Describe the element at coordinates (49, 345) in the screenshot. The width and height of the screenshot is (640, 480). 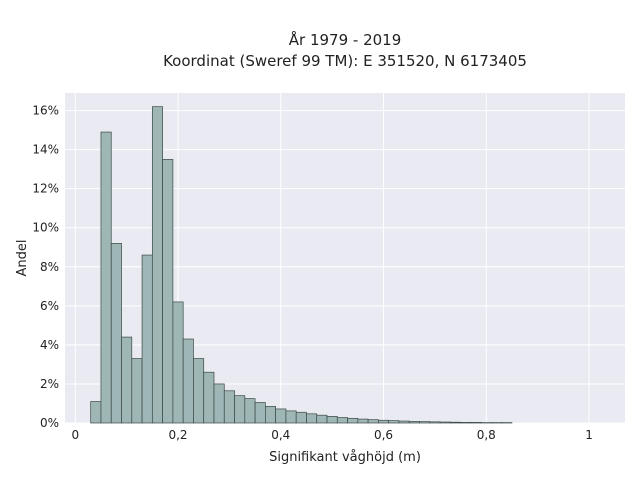
I see `y-tick-label: 4%` at that location.